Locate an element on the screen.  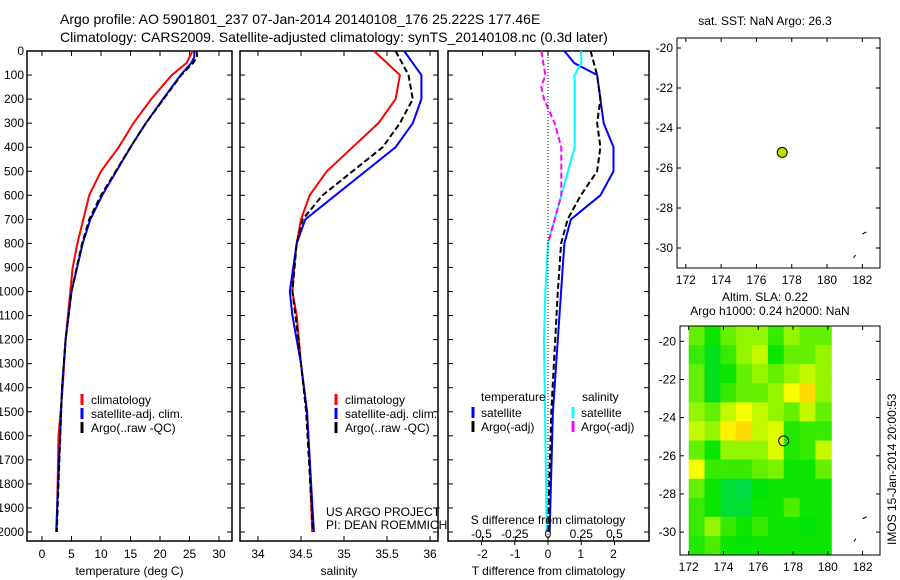
ytick-label: 1000 is located at coordinates (12, 292).